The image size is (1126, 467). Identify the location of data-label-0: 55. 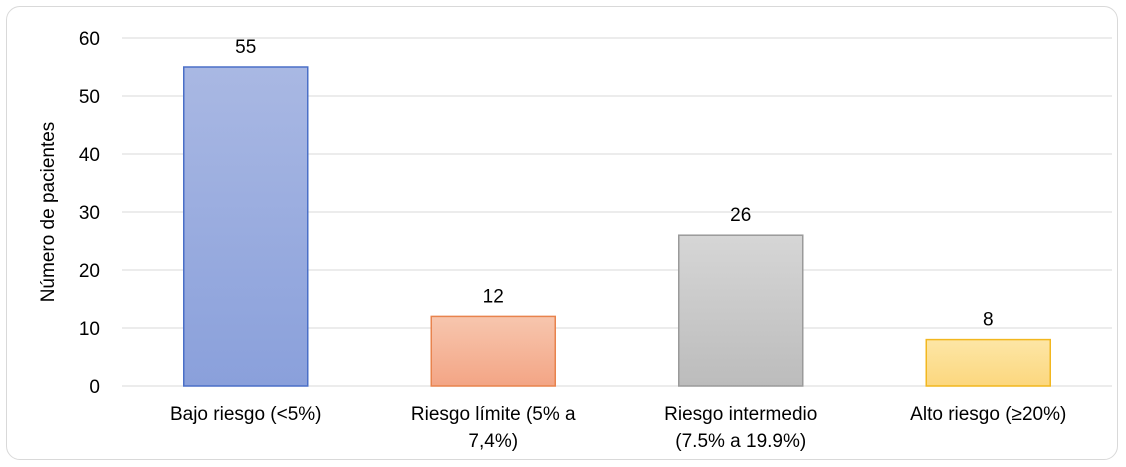
(245, 47).